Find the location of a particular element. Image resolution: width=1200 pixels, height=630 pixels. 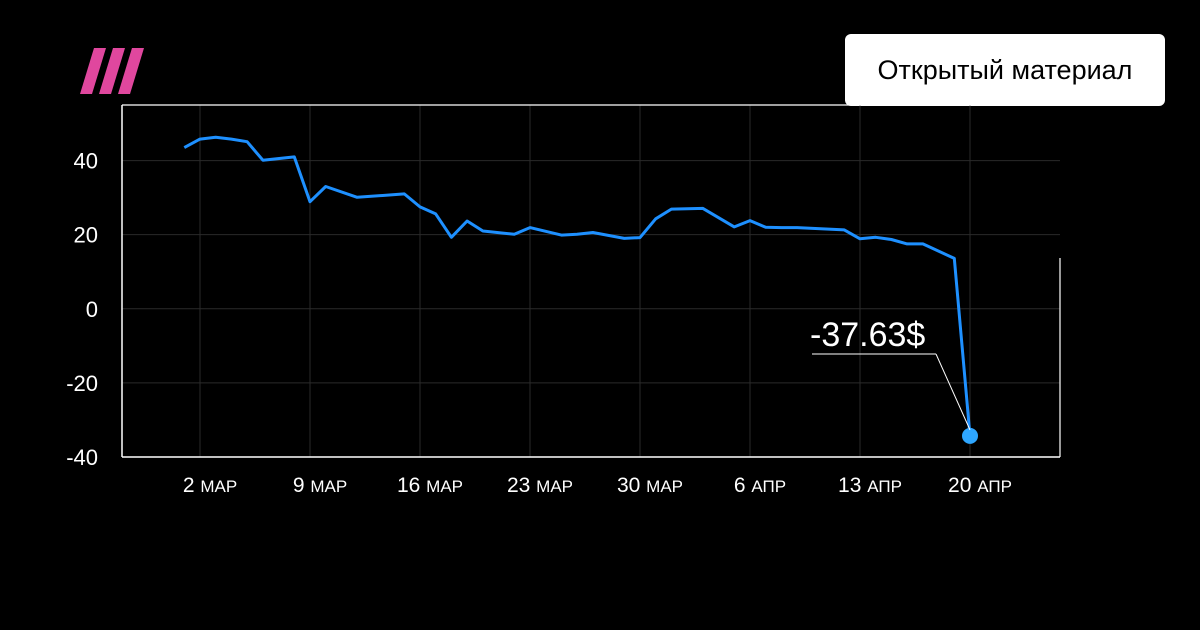

badge-label: Открытый материал is located at coordinates (1005, 69).